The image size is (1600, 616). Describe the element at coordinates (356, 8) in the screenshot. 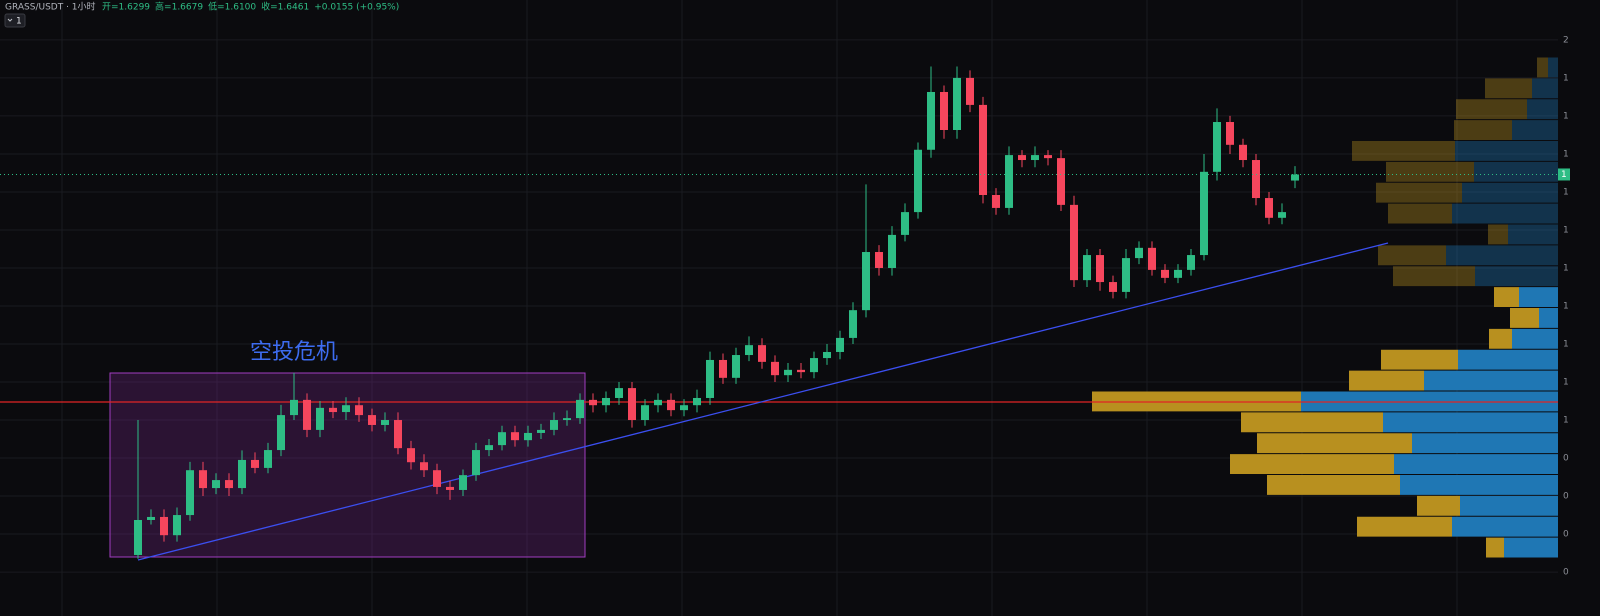

I see `header-value: +0.0155 (+0.95%)` at that location.